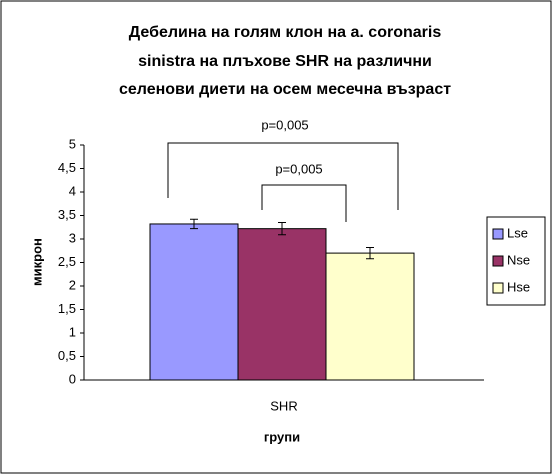 The image size is (552, 474). Describe the element at coordinates (72, 190) in the screenshot. I see `y-tick-label: 4` at that location.